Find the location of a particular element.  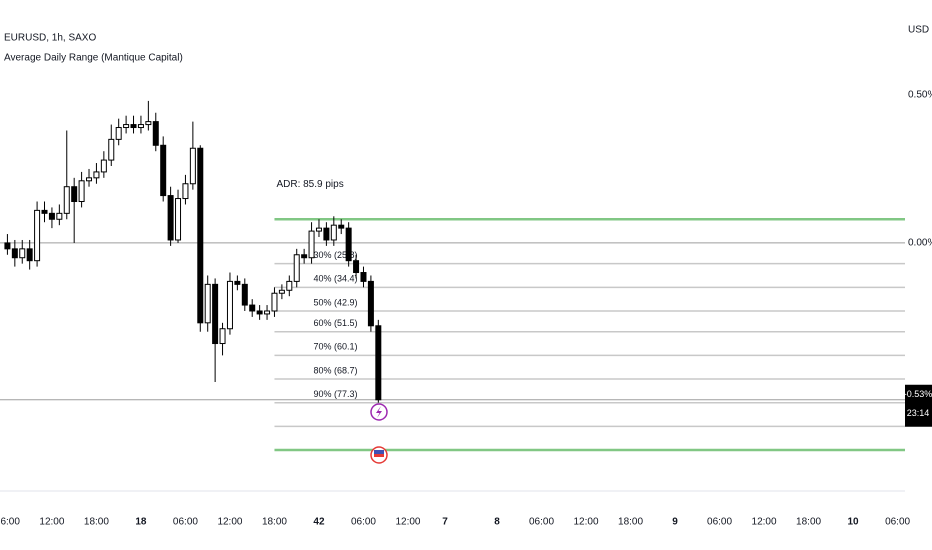

y-tick-label: 0.50% is located at coordinates (920, 95).